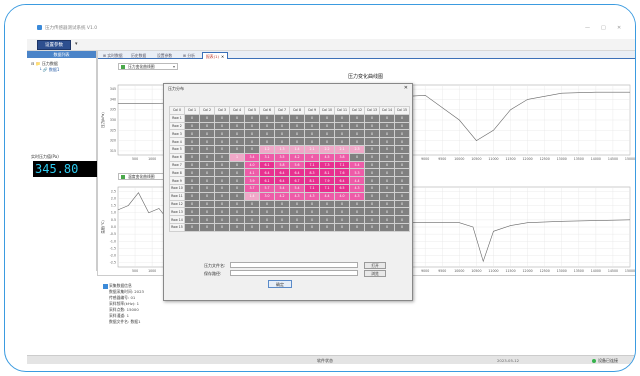 The image size is (640, 376). What do you see at coordinates (375, 265) in the screenshot?
I see `open-button: 打开` at bounding box center [375, 265].